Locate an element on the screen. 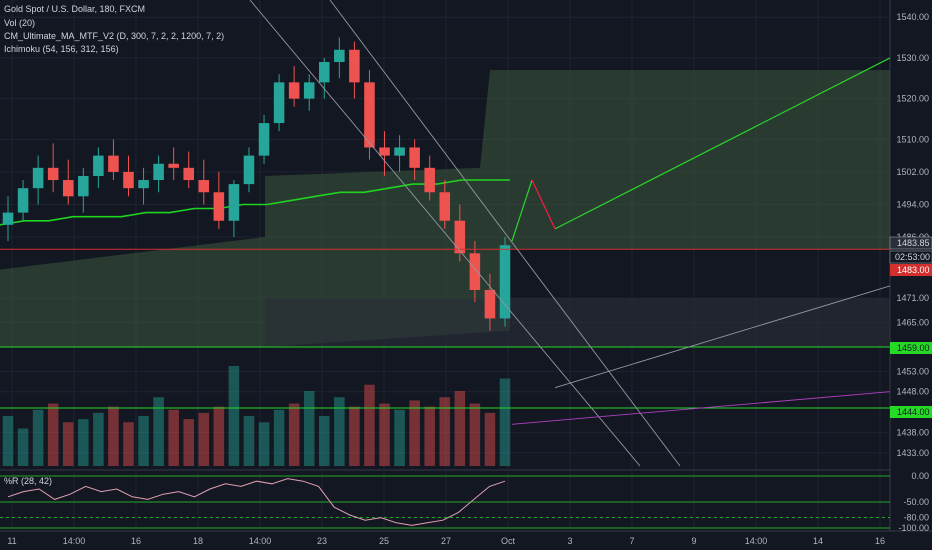  wr-axis-label: -50.00 is located at coordinates (916, 502).